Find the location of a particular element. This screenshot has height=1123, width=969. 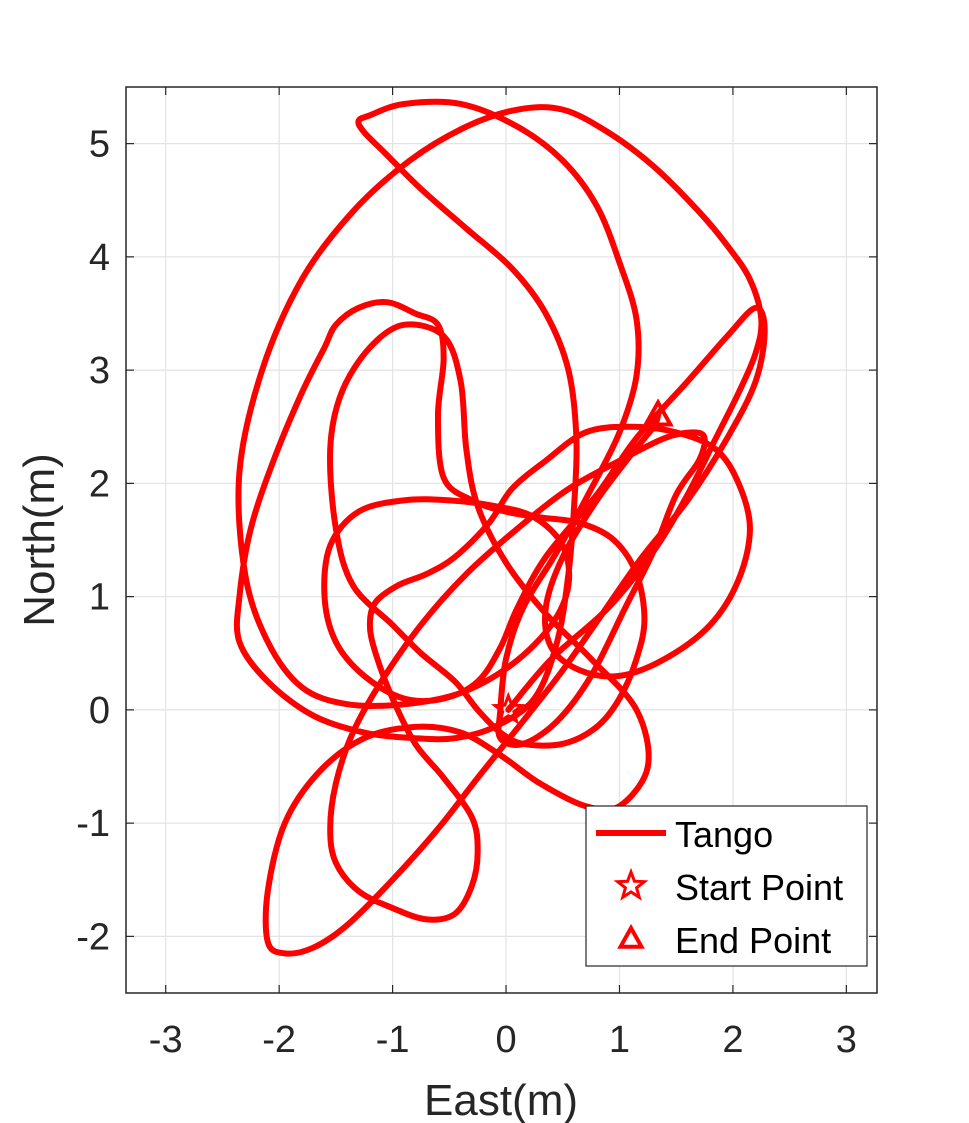

legend-start-point-marker is located at coordinates (631, 884).